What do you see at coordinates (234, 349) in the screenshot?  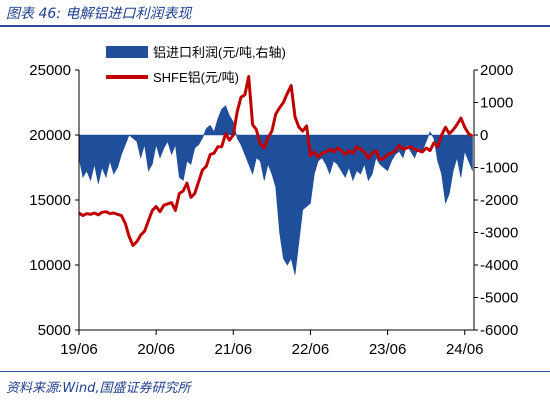 I see `x-axis-tick-label: 21/06` at bounding box center [234, 349].